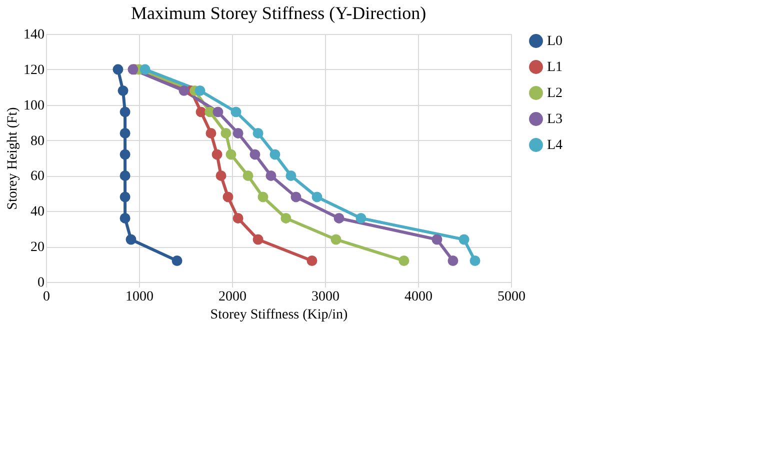 This screenshot has width=761, height=452. Describe the element at coordinates (37, 248) in the screenshot. I see `y-tick-label: 20` at that location.